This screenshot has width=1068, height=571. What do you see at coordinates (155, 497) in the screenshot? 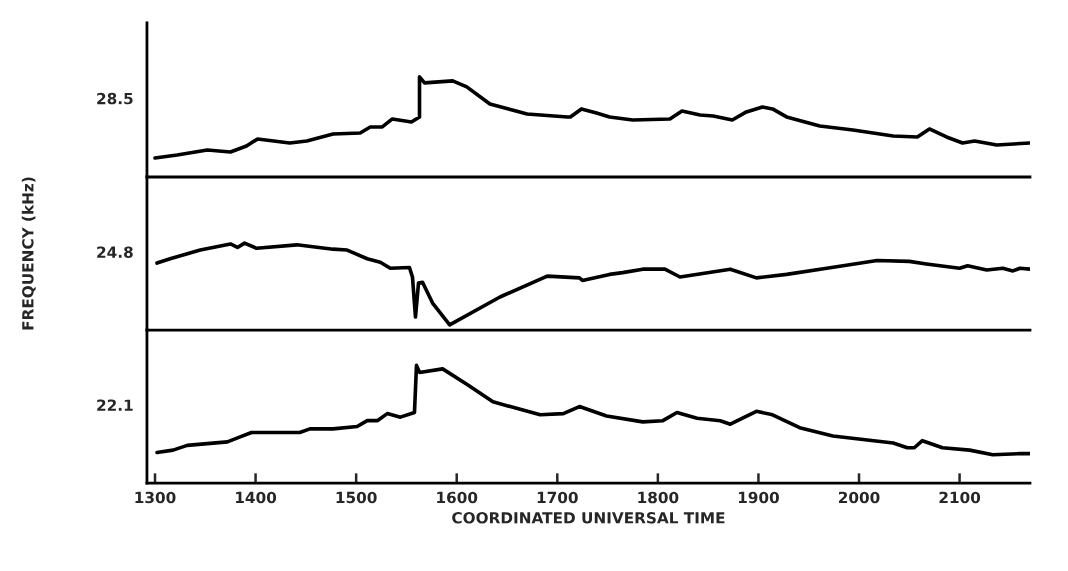
I see `x-tick-label: 1300` at bounding box center [155, 497].